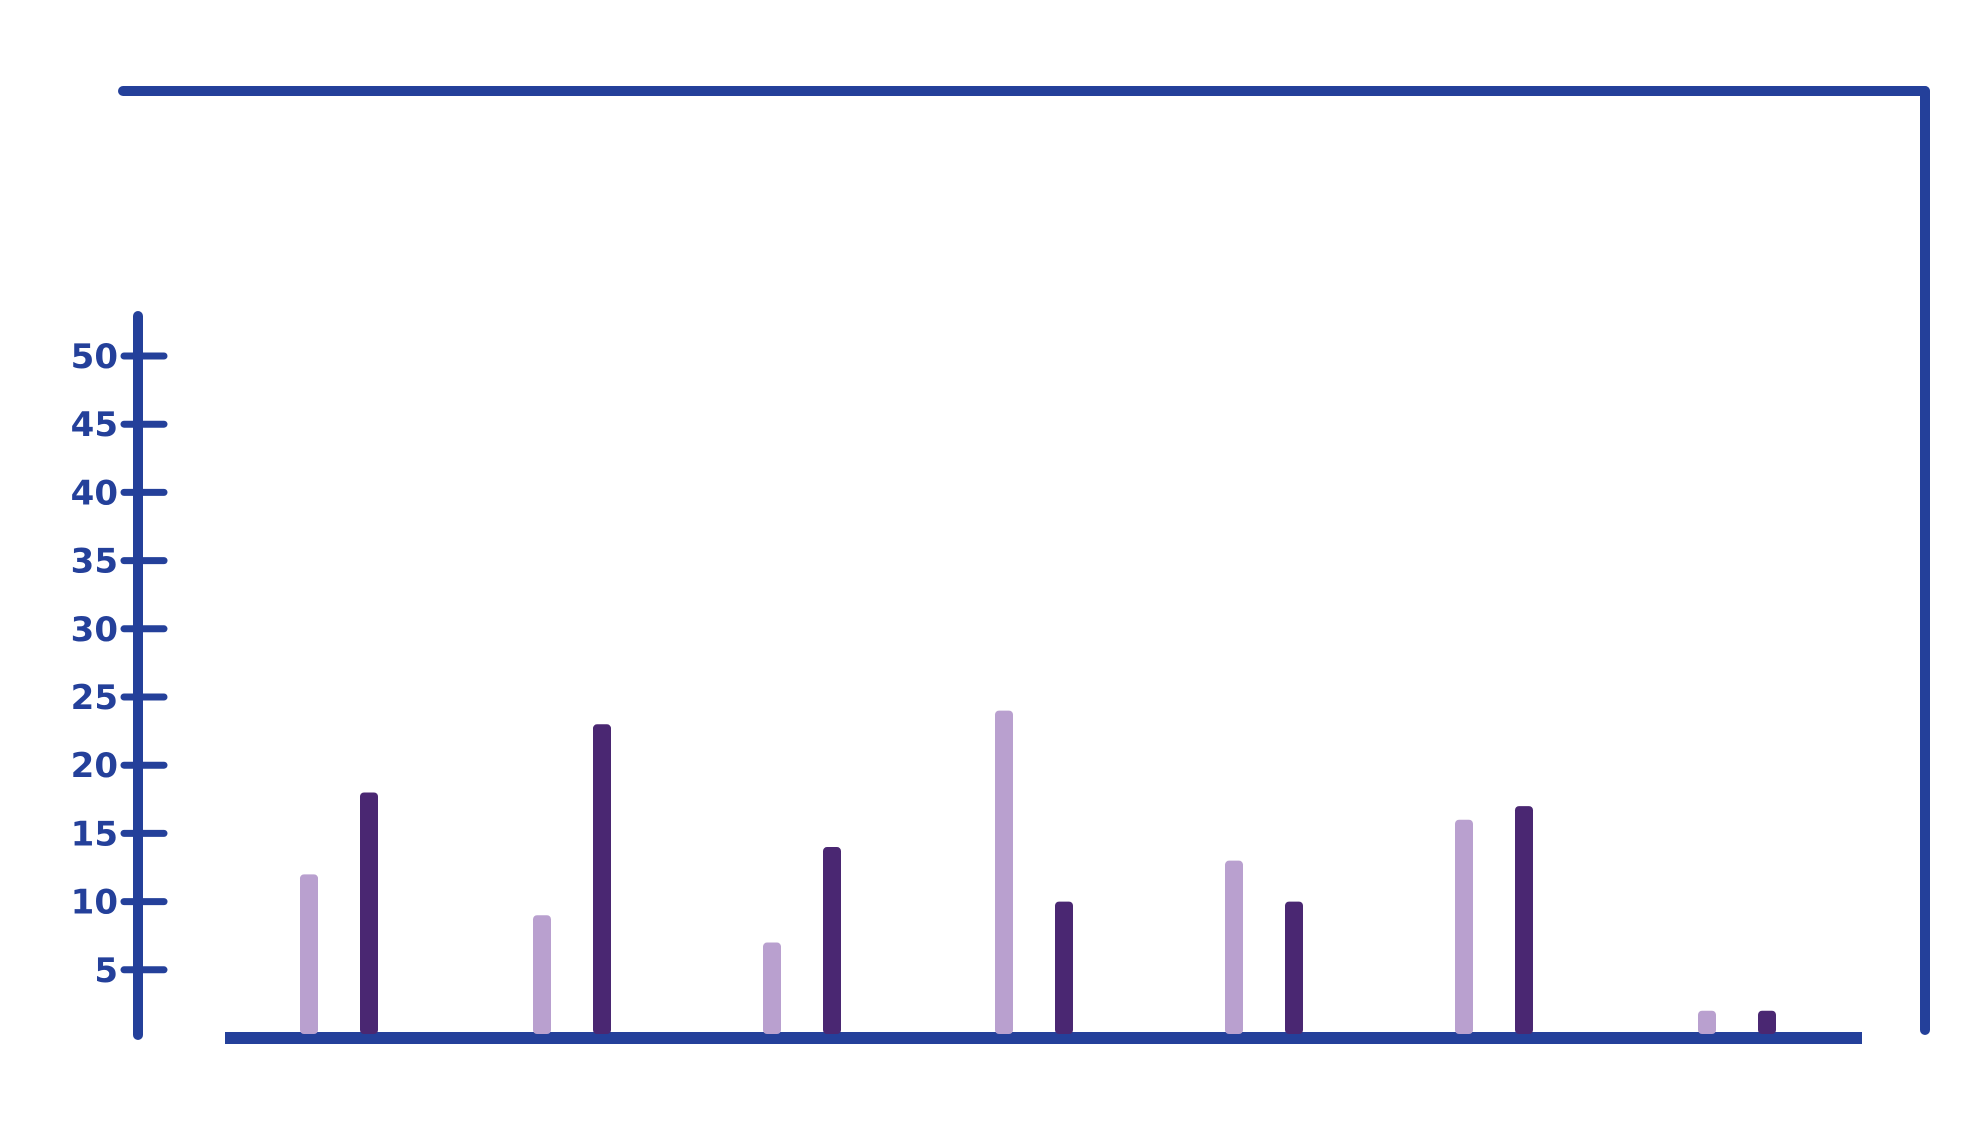 The height and width of the screenshot is (1142, 1968). Describe the element at coordinates (119, 664) in the screenshot. I see `y-axis-ticks: 5 10 15 20 25 30 35 40 45 50` at that location.